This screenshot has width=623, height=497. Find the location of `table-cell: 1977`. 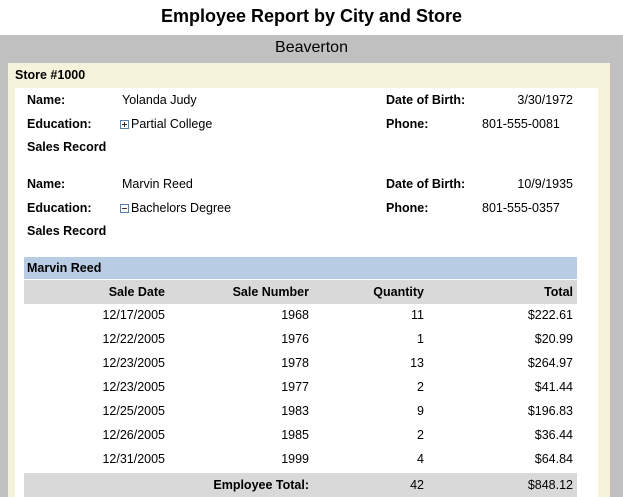

table-cell: 1977 is located at coordinates (295, 387).